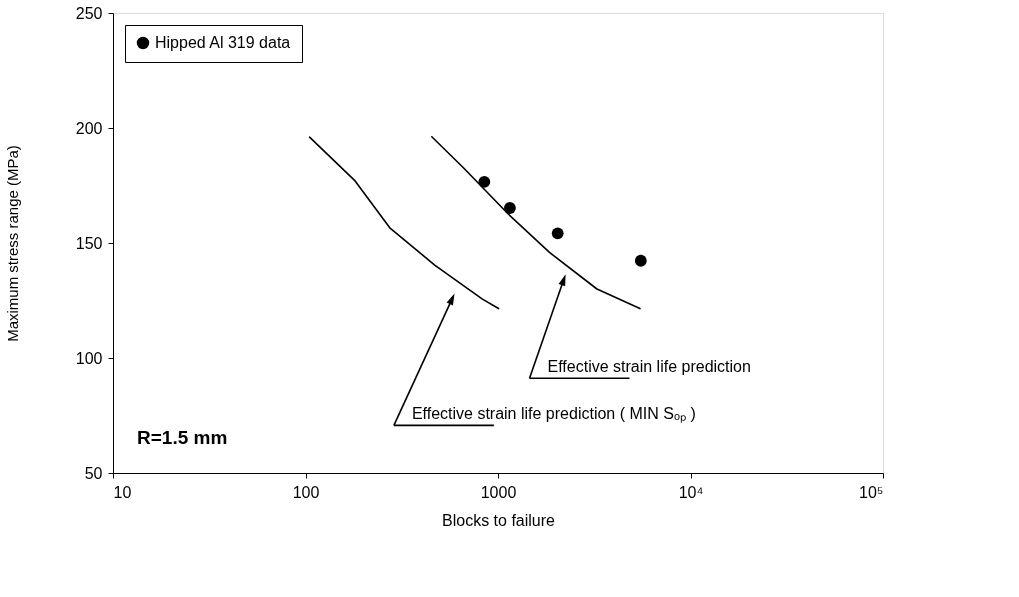 This screenshot has height=597, width=1019. Describe the element at coordinates (12, 243) in the screenshot. I see `y-axis-title: Maximum stress range (MPa)` at that location.